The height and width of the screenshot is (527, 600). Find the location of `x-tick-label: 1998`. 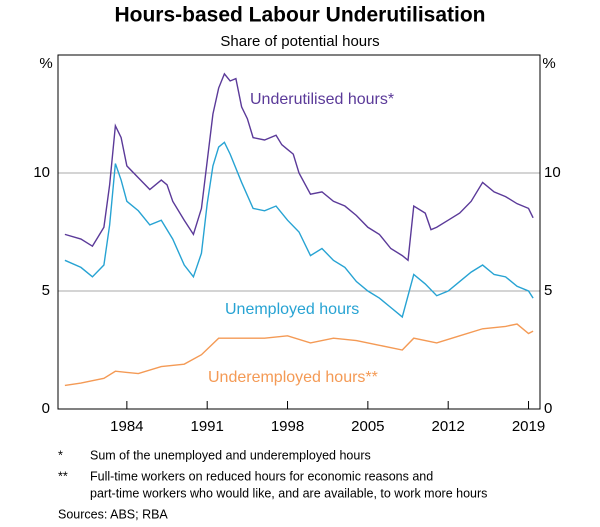

x-tick-label: 1998 is located at coordinates (287, 426).